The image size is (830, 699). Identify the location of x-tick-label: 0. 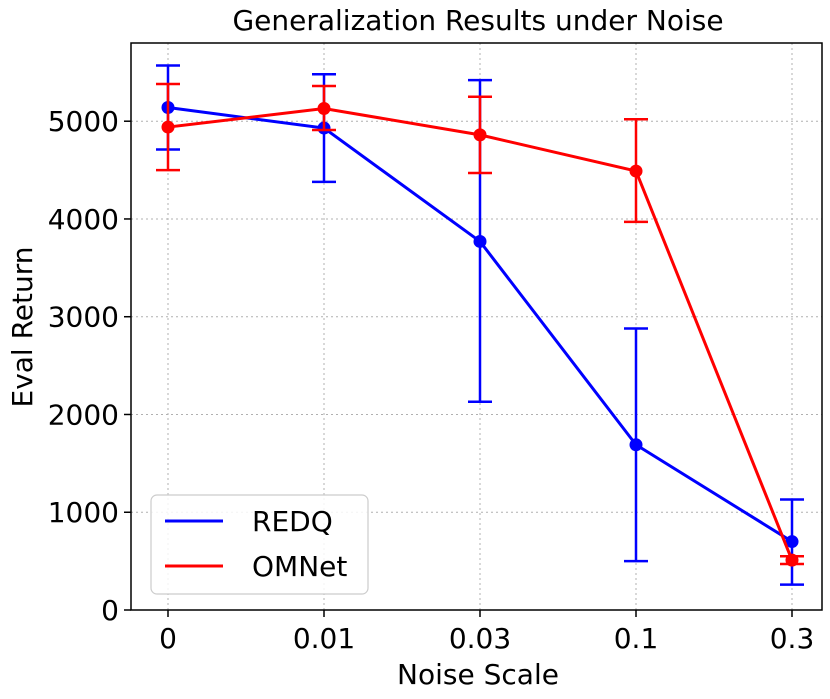
(168, 638).